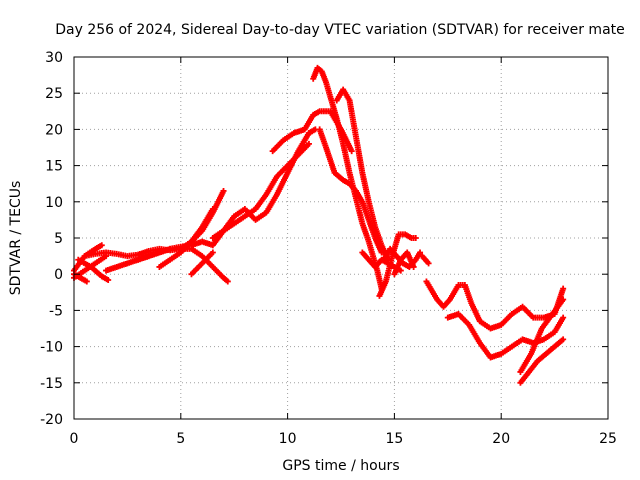  What do you see at coordinates (394, 439) in the screenshot?
I see `x-tick-label: 15` at bounding box center [394, 439].